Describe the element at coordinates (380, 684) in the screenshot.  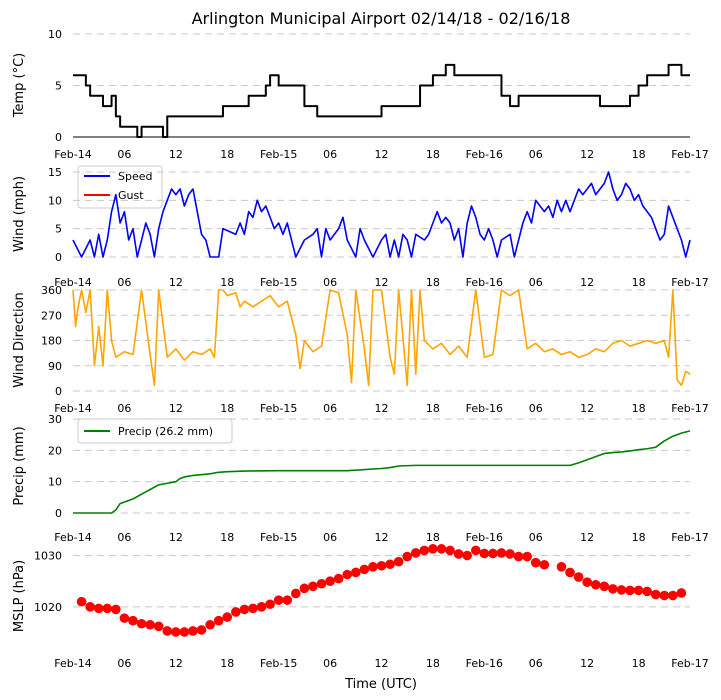
I see `x-axis-label: Time (UTC)` at that location.